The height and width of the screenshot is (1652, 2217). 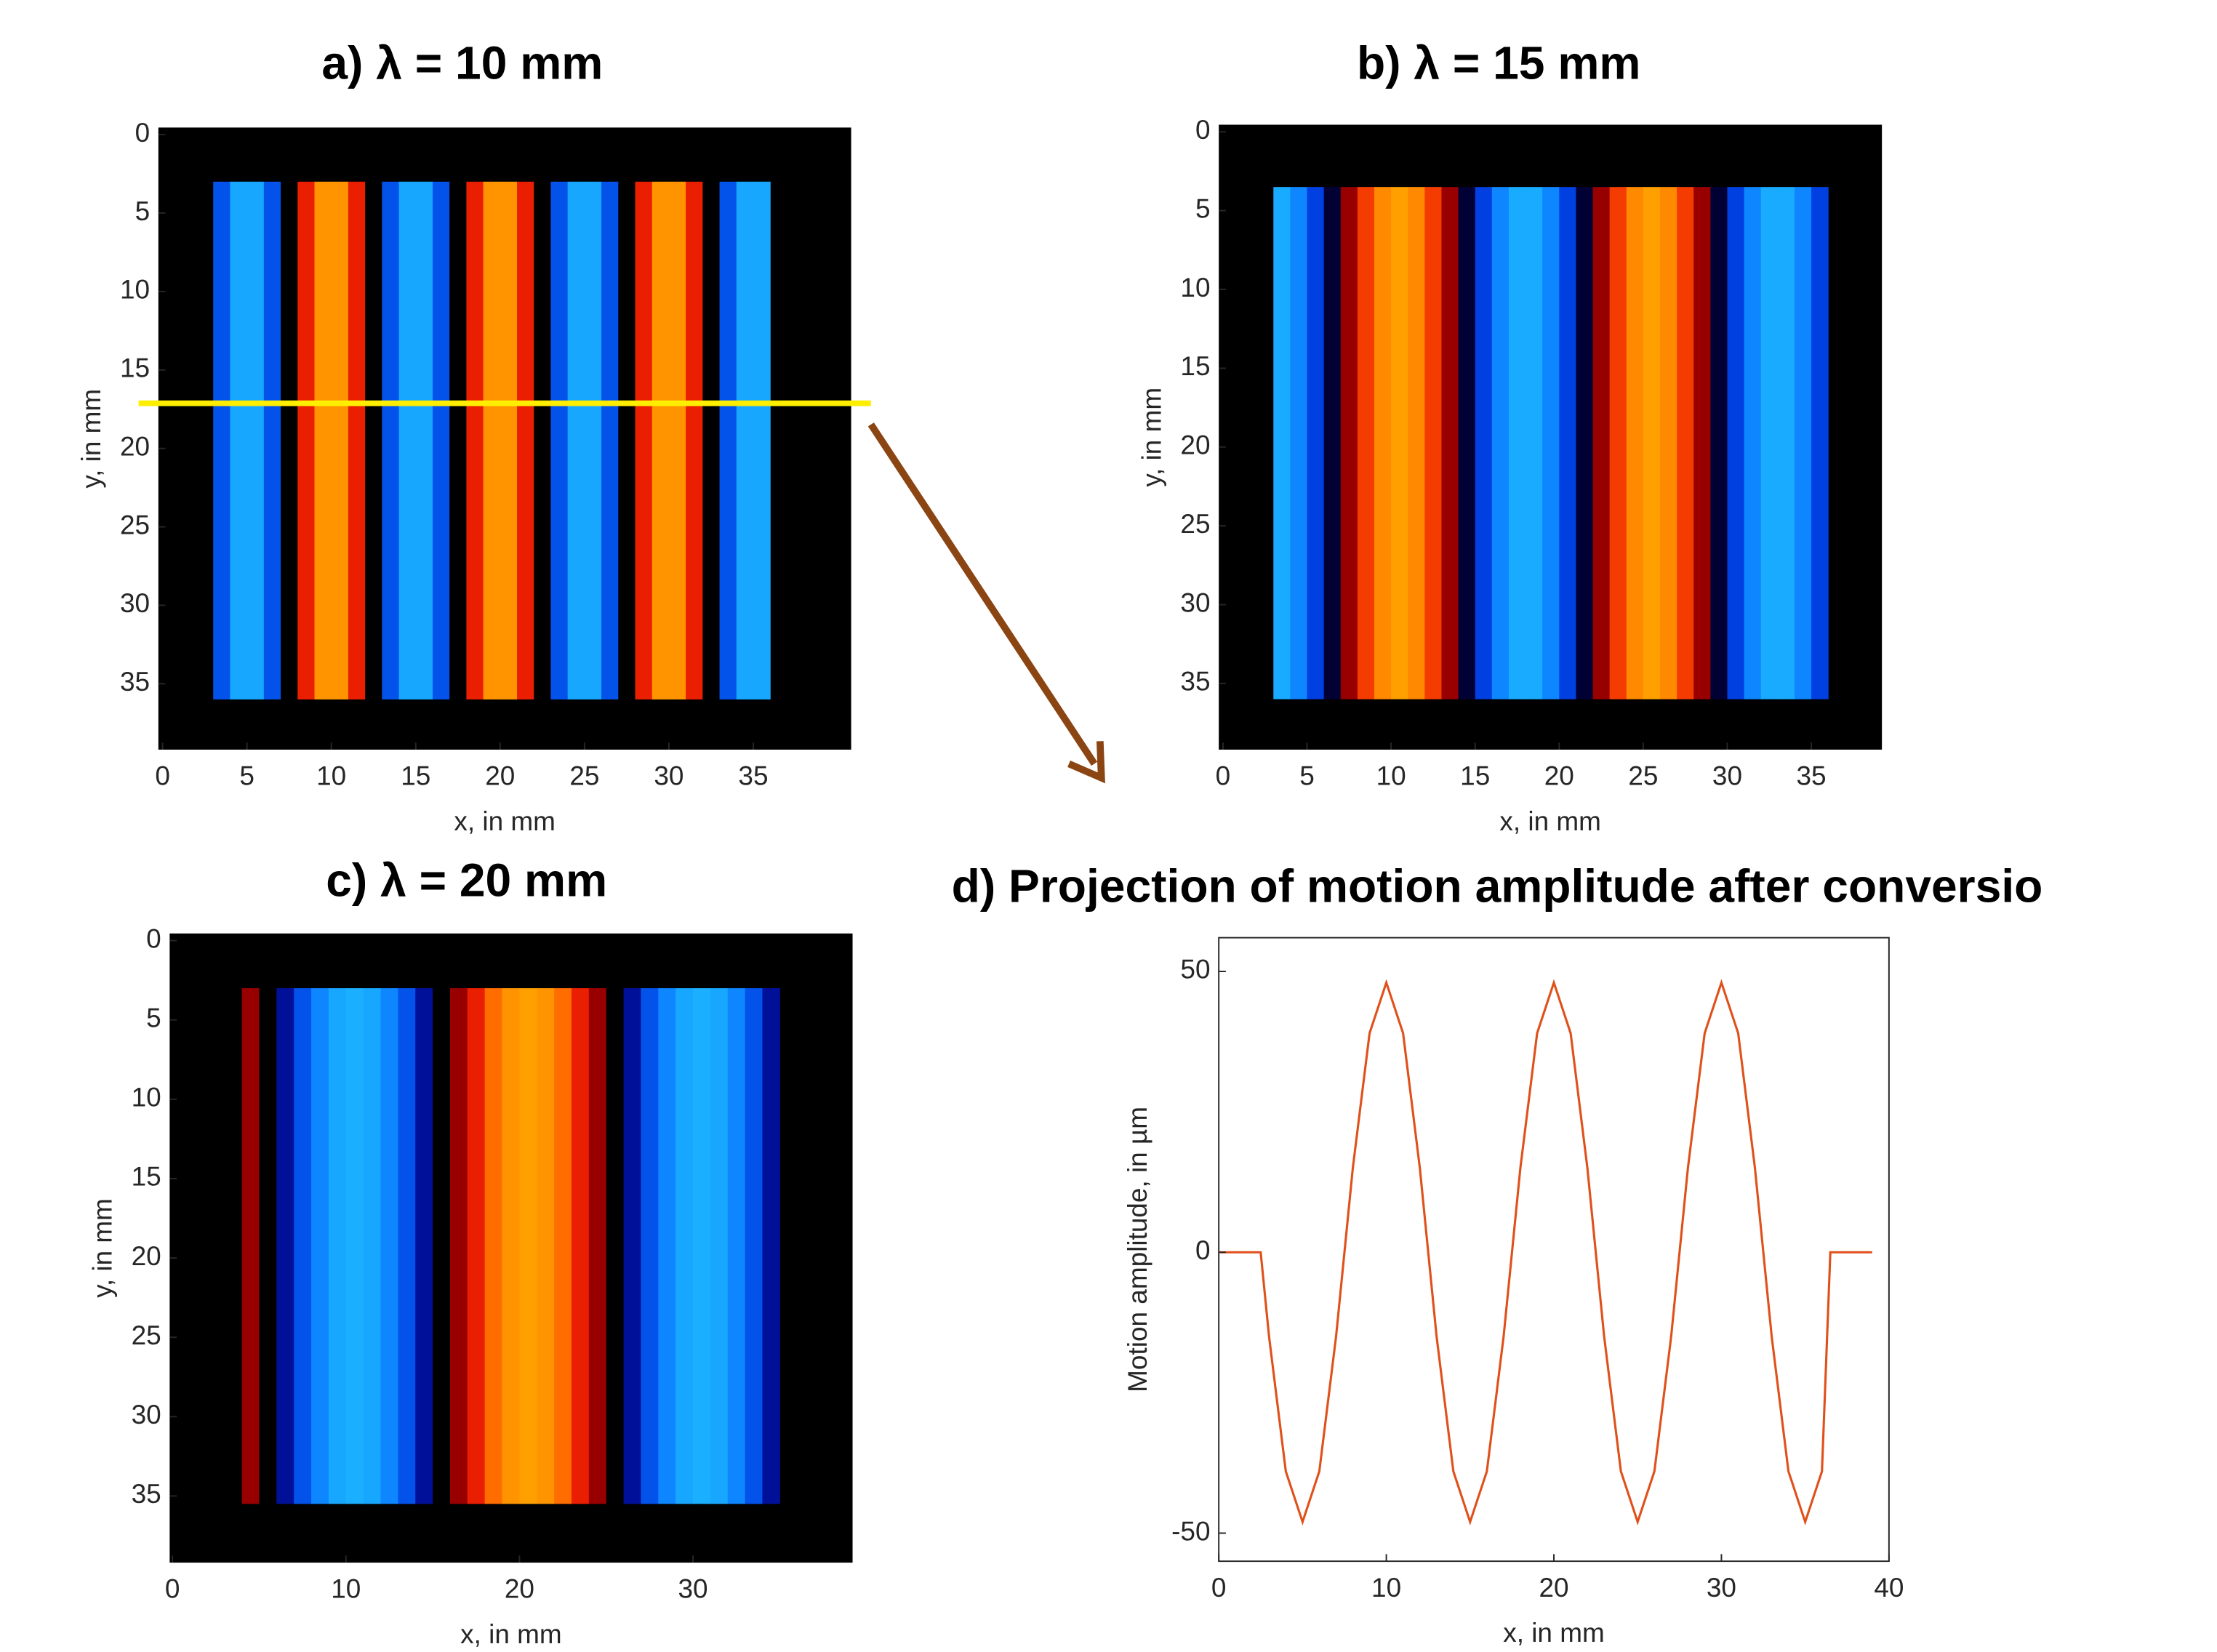 What do you see at coordinates (584, 776) in the screenshot?
I see `x-tick-label: 25` at bounding box center [584, 776].